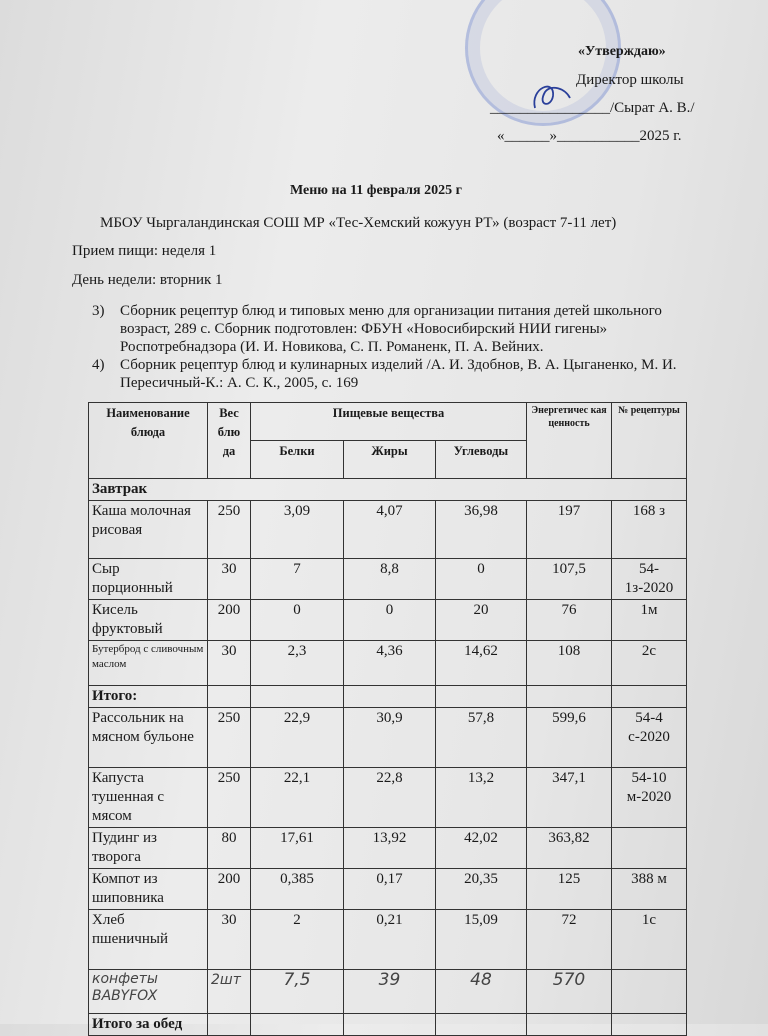 This screenshot has height=1036, width=768. What do you see at coordinates (297, 848) in the screenshot?
I see `cell-protein: 17,61` at bounding box center [297, 848].